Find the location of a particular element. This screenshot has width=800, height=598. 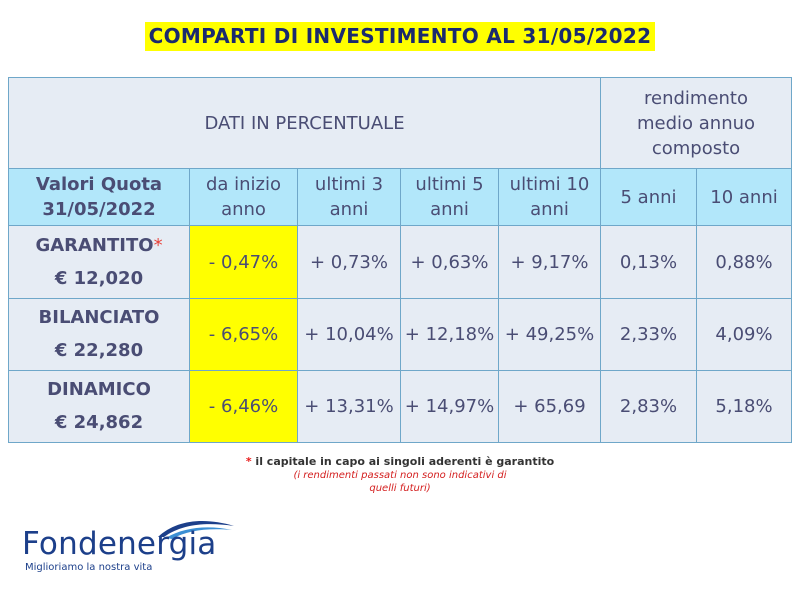

col-header-10y: ultimi 10 anni is located at coordinates (549, 197).